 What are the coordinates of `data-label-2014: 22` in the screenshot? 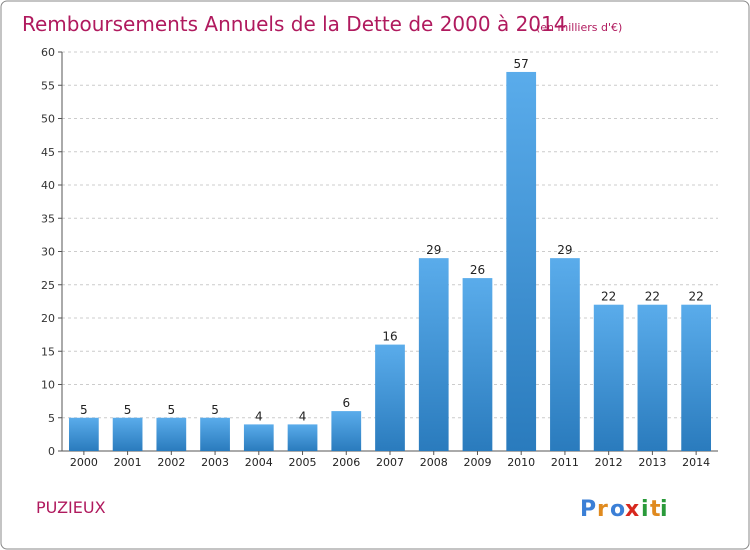 It's located at (695, 297).